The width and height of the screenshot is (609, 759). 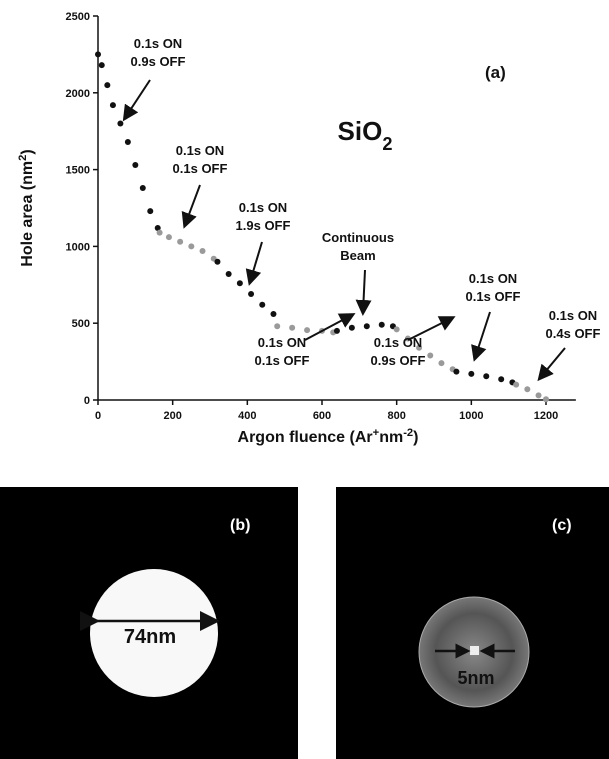 I want to click on y-axis-label: Hole area (nm2), so click(x=26, y=207).